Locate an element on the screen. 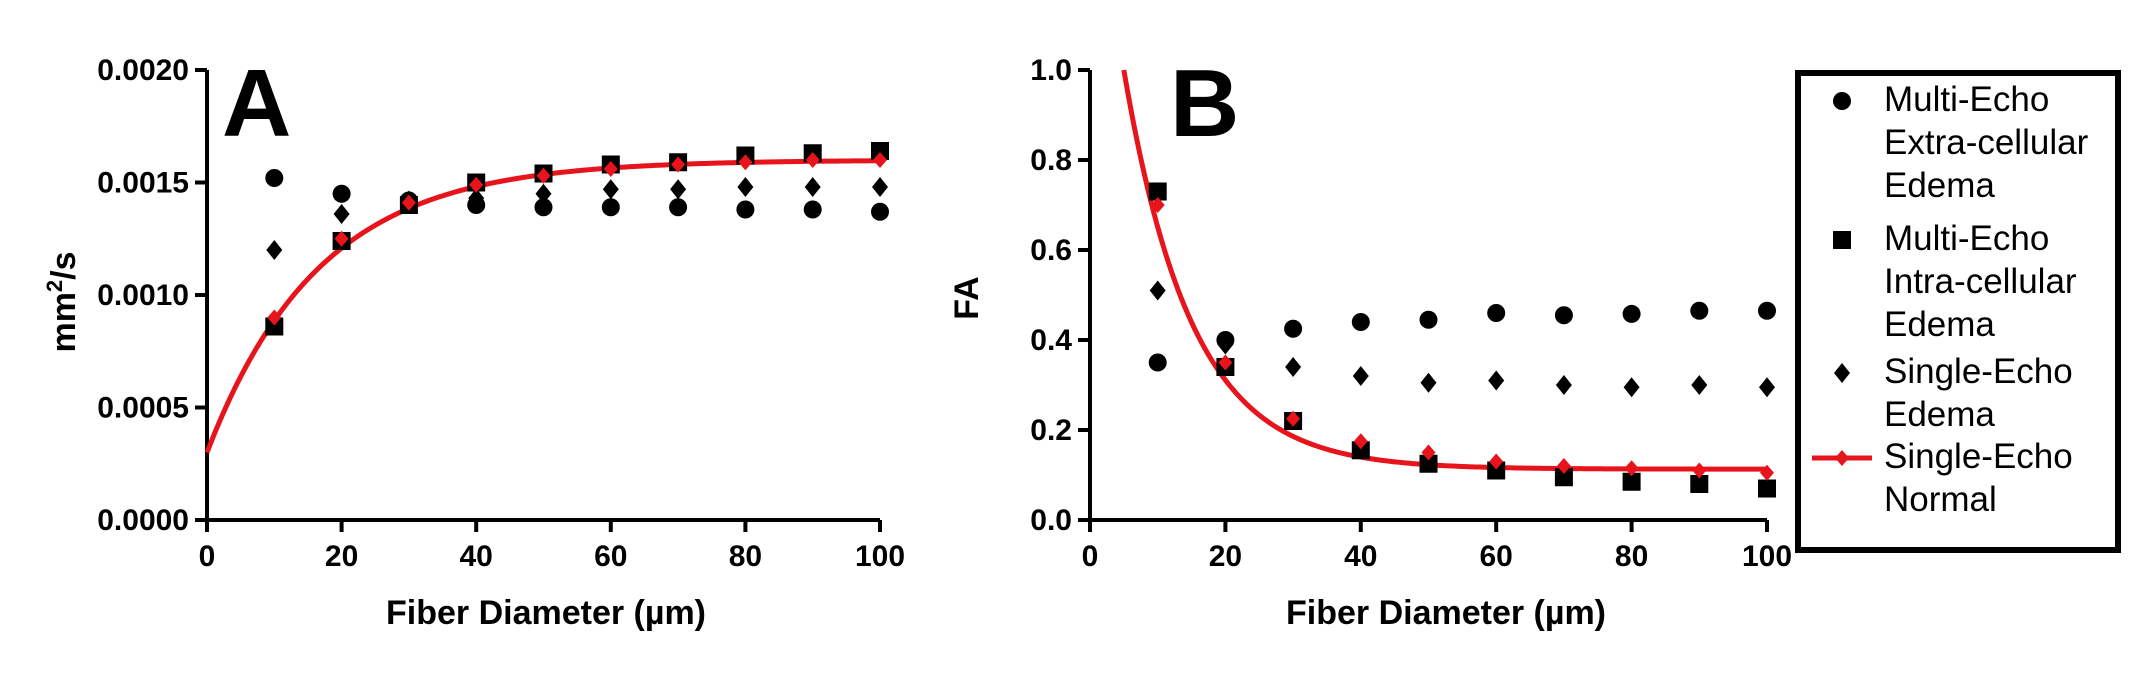 The image size is (2142, 675). panel-b-xlabel: Fiber Diameter (µm) is located at coordinates (1446, 613).